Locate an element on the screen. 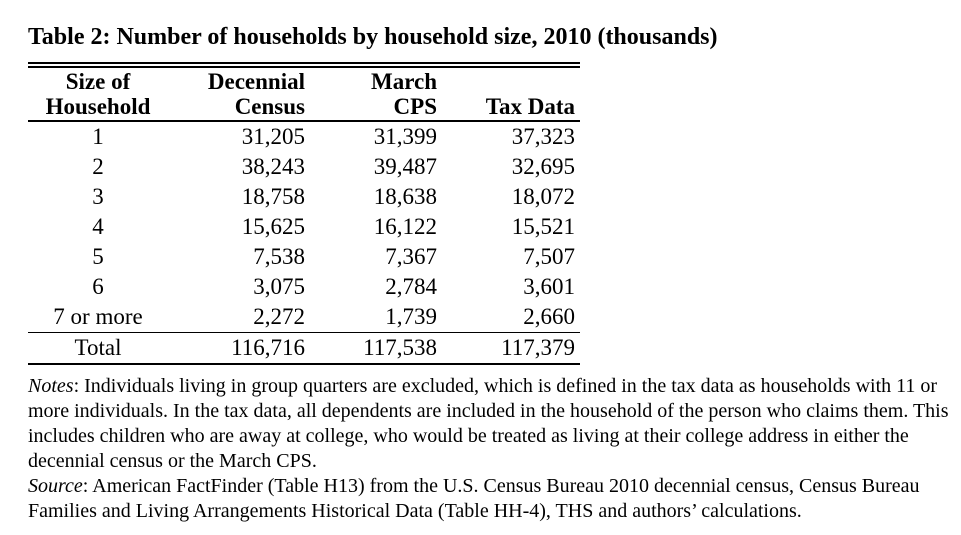 This screenshot has height=535, width=961. cell-cps: 31,399 is located at coordinates (405, 136).